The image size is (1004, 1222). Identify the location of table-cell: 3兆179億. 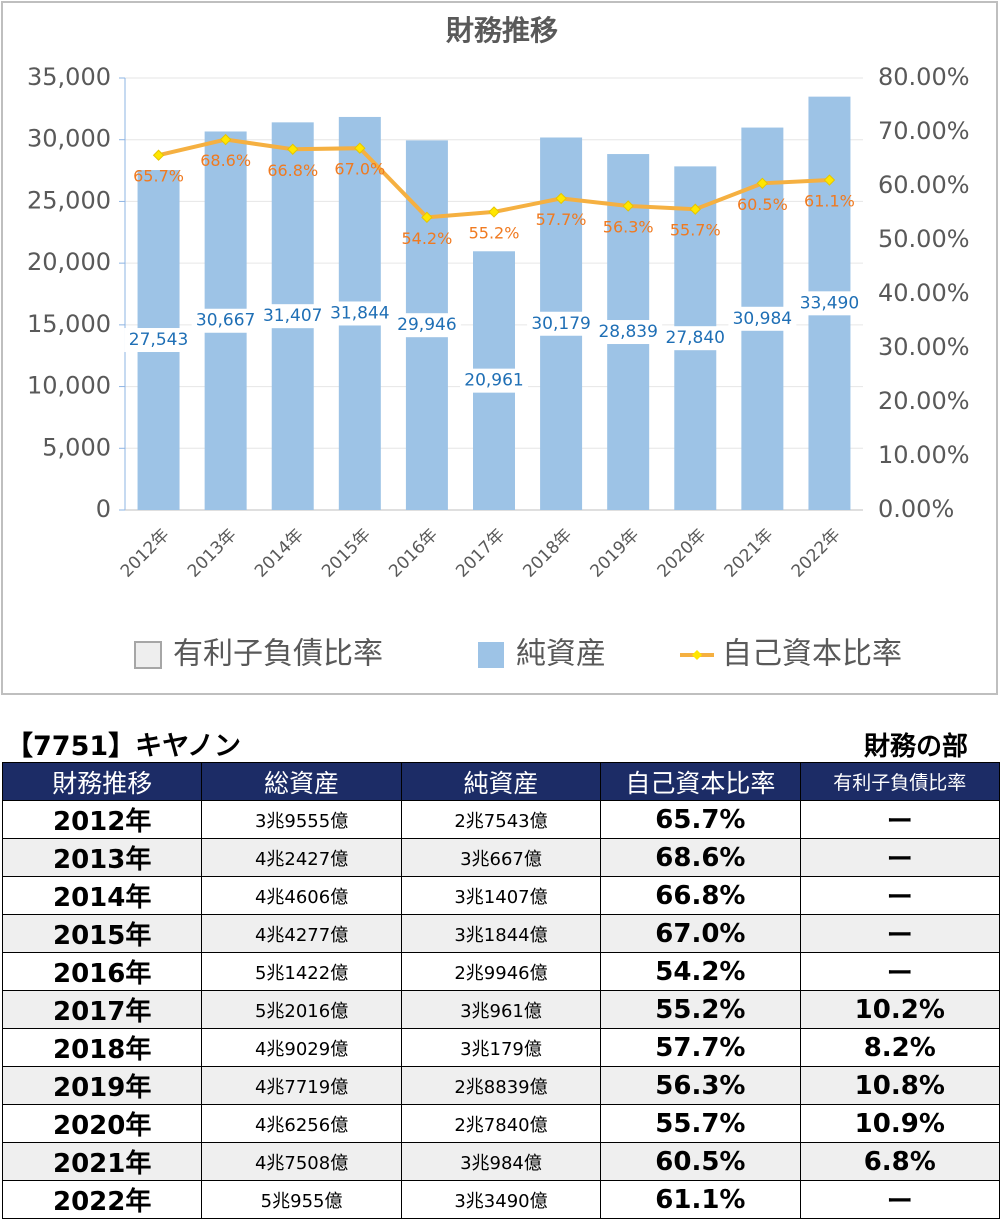
(501, 1047).